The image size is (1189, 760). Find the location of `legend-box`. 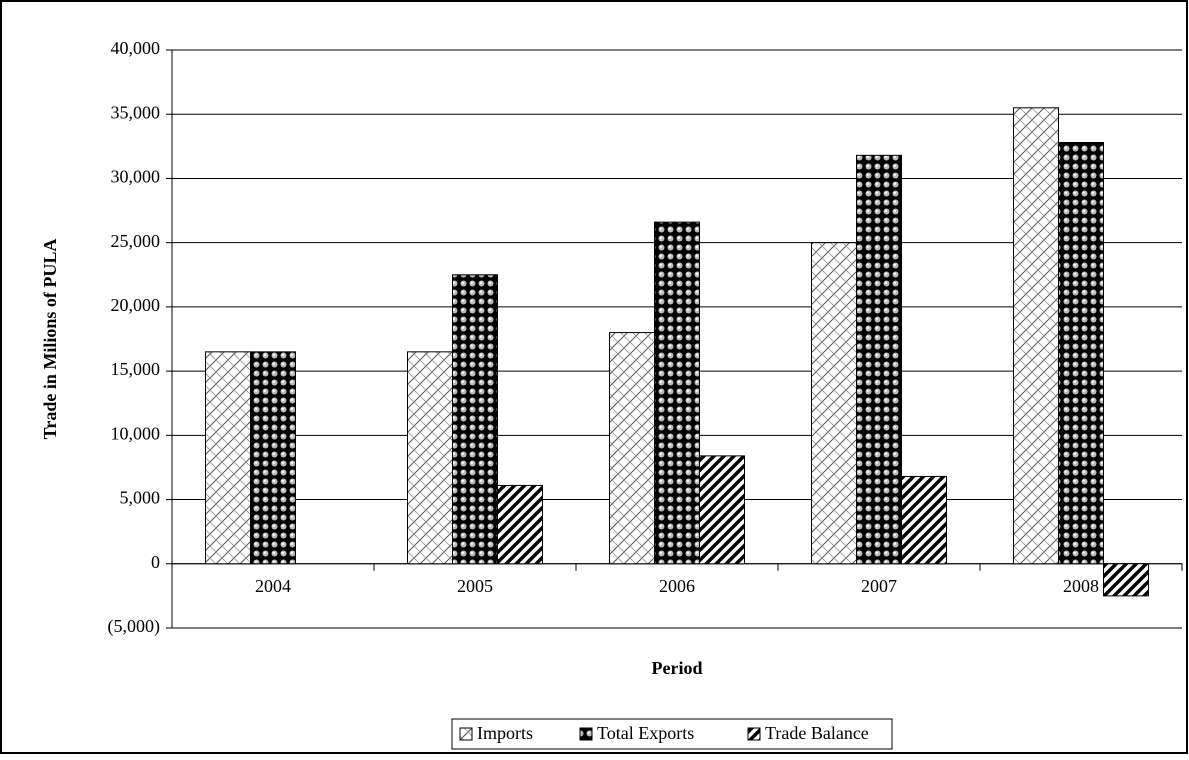

legend-box is located at coordinates (672, 734).